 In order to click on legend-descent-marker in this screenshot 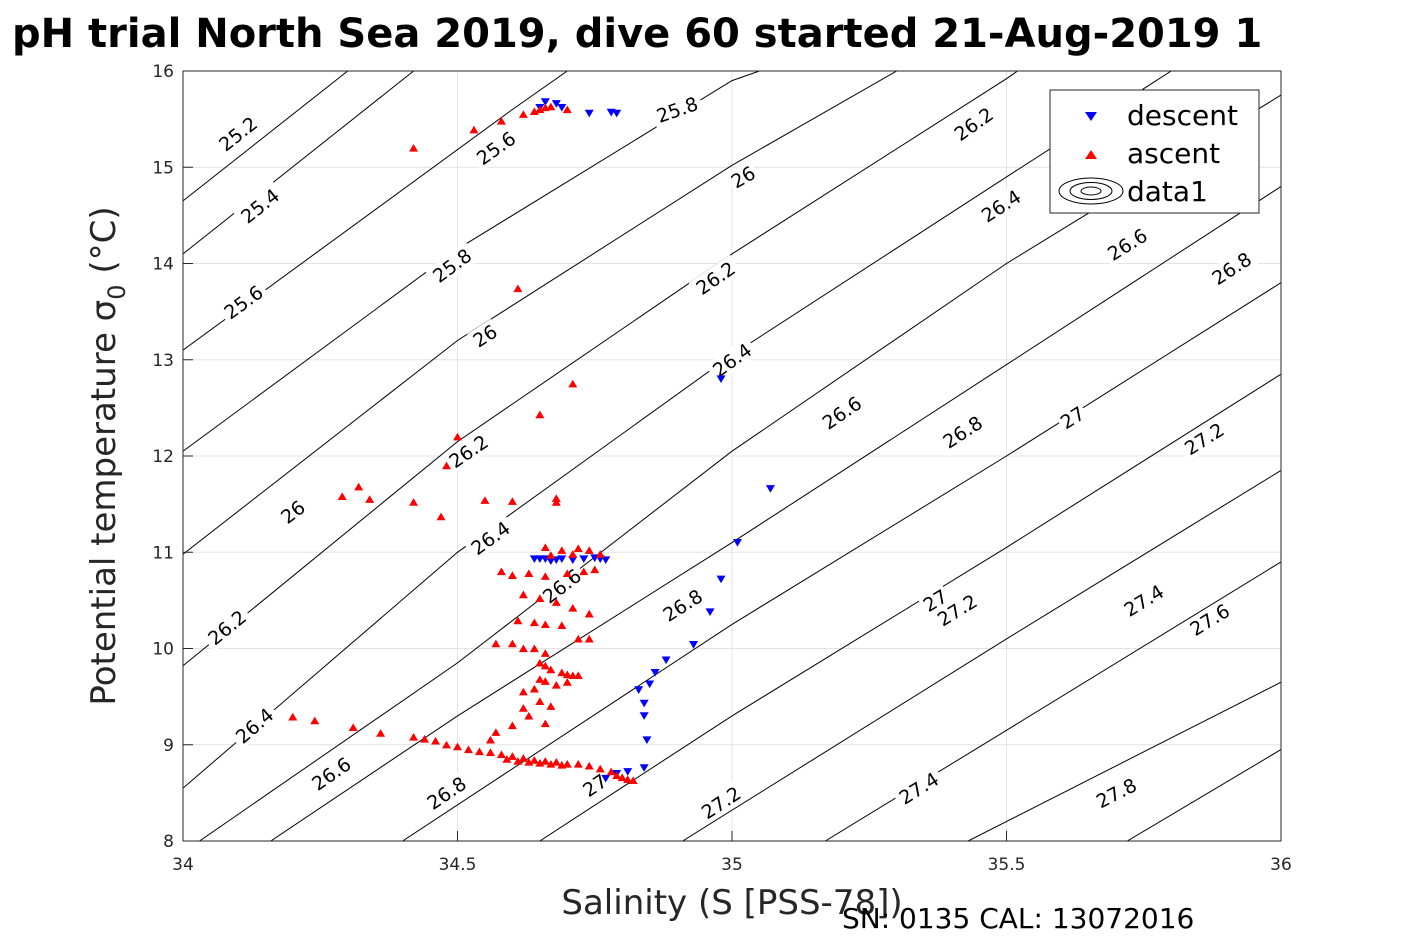, I will do `click(1091, 116)`.